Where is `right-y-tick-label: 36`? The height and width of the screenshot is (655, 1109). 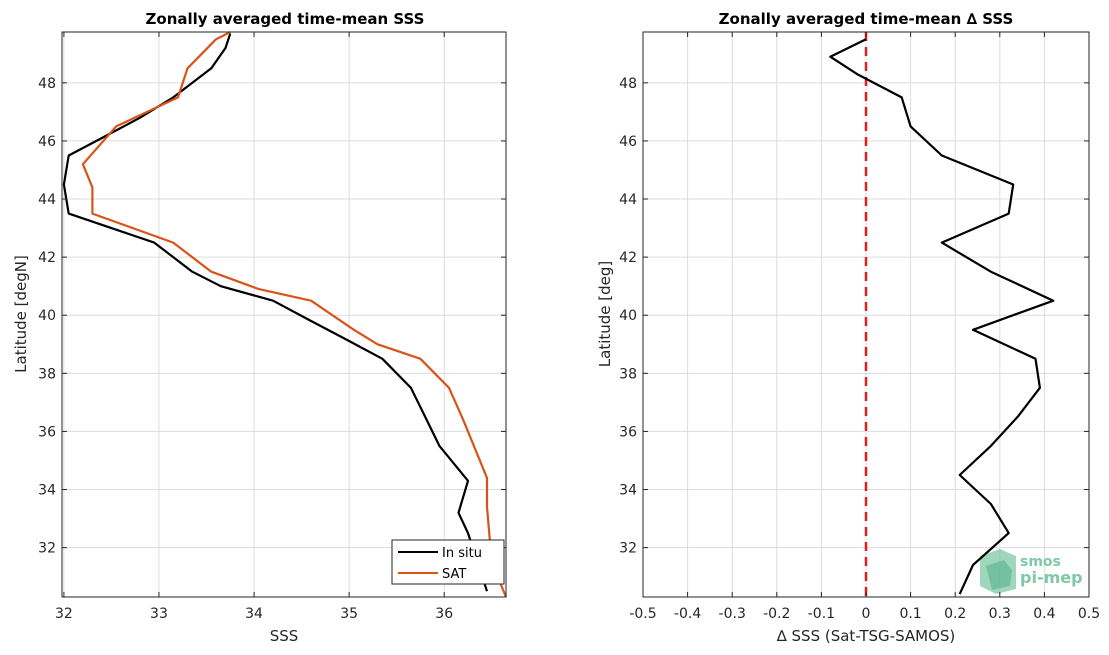
right-y-tick-label: 36 is located at coordinates (628, 432).